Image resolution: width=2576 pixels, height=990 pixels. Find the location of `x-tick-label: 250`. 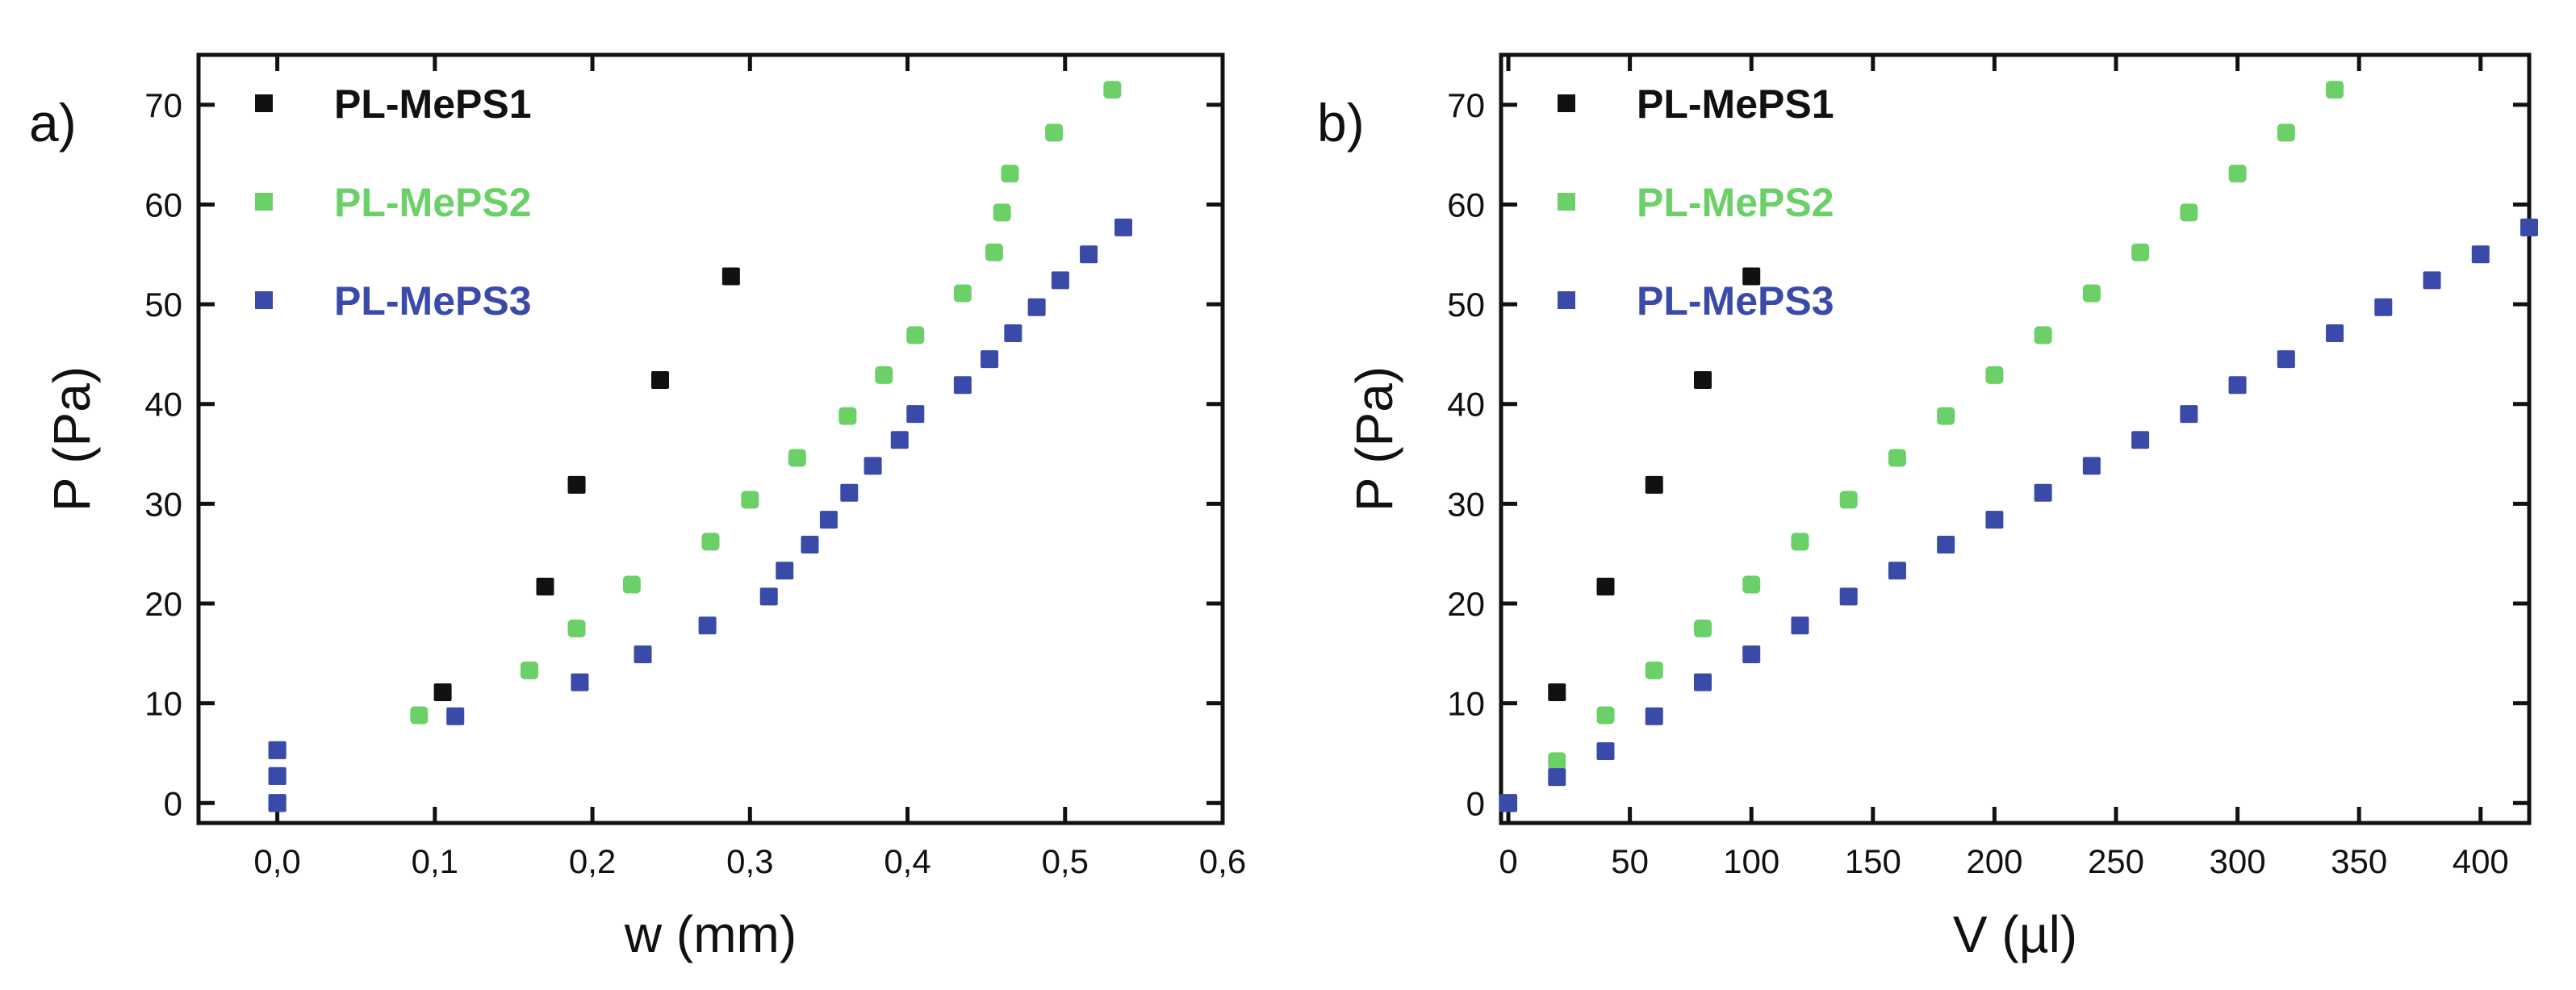

x-tick-label: 250 is located at coordinates (2116, 861).